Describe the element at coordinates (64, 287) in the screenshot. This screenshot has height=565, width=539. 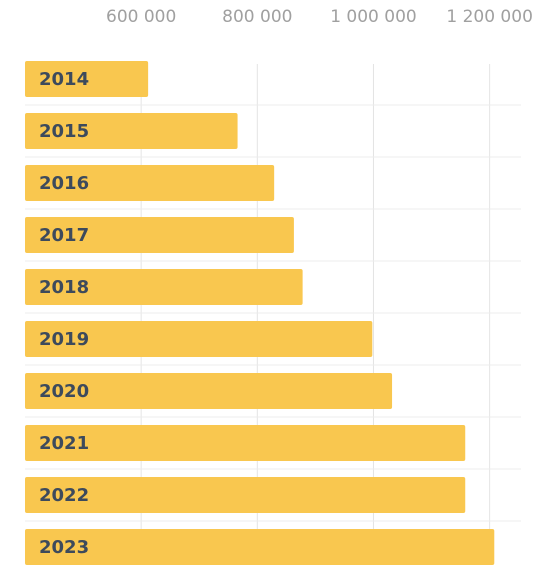
I see `category-label: 2018` at that location.